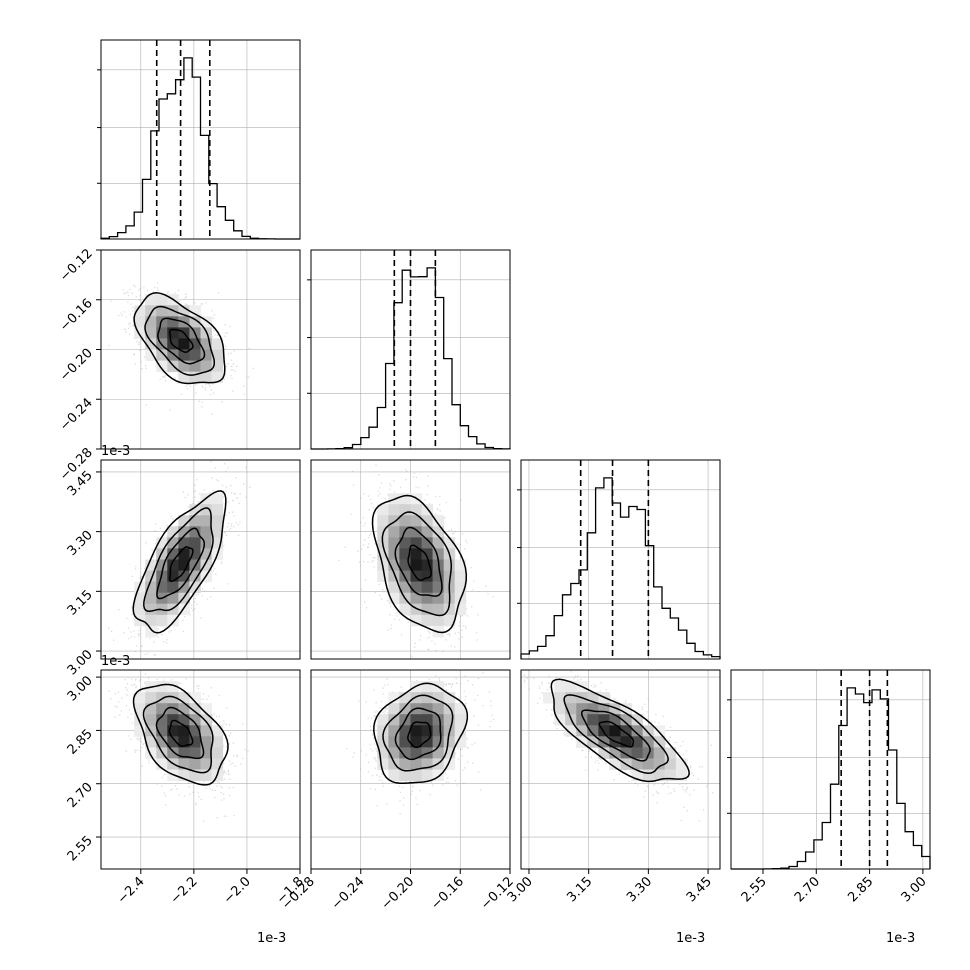 The image size is (970, 970). Describe the element at coordinates (76, 414) in the screenshot. I see `ytick-label-1-1: −0.24` at that location.